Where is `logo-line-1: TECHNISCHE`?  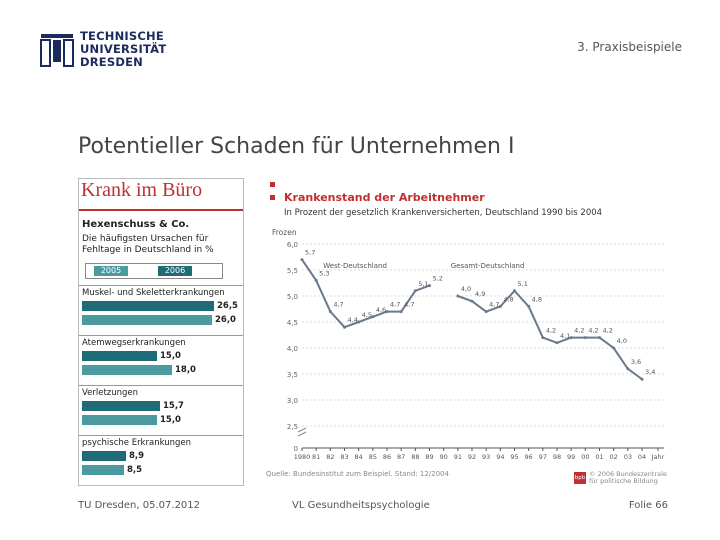 logo-line-1: TECHNISCHE is located at coordinates (122, 36).